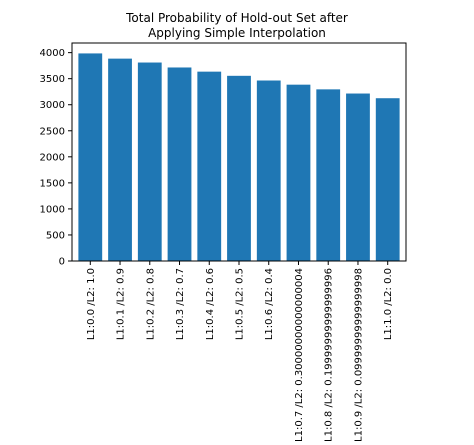 Image resolution: width=474 pixels, height=445 pixels. I want to click on y-tick-label-1: 500, so click(55, 235).